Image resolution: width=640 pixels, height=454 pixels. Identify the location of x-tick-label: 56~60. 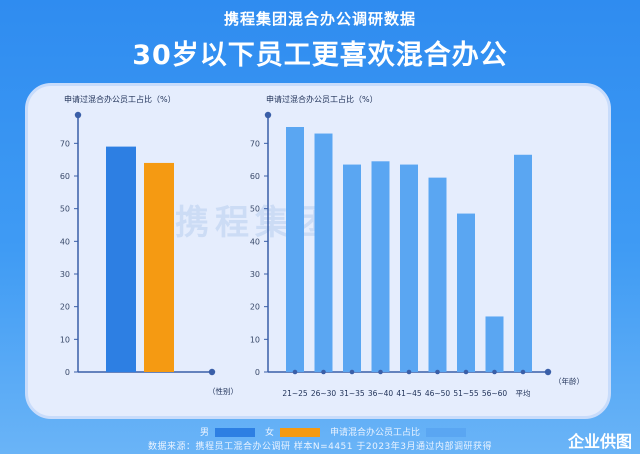
(495, 393).